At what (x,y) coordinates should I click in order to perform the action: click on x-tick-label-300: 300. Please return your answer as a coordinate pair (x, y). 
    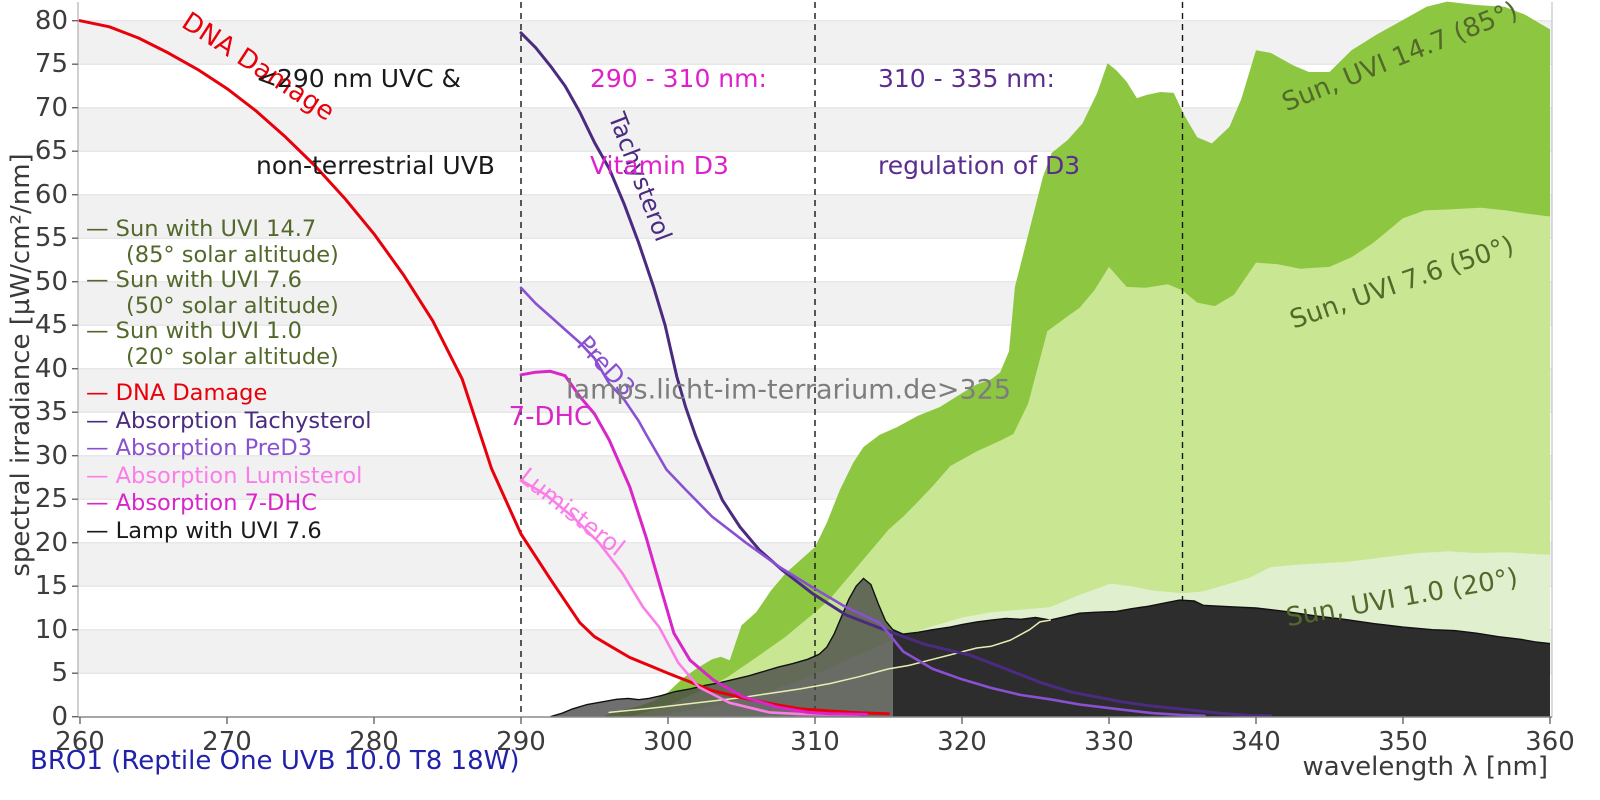
    Looking at the image, I should click on (668, 742).